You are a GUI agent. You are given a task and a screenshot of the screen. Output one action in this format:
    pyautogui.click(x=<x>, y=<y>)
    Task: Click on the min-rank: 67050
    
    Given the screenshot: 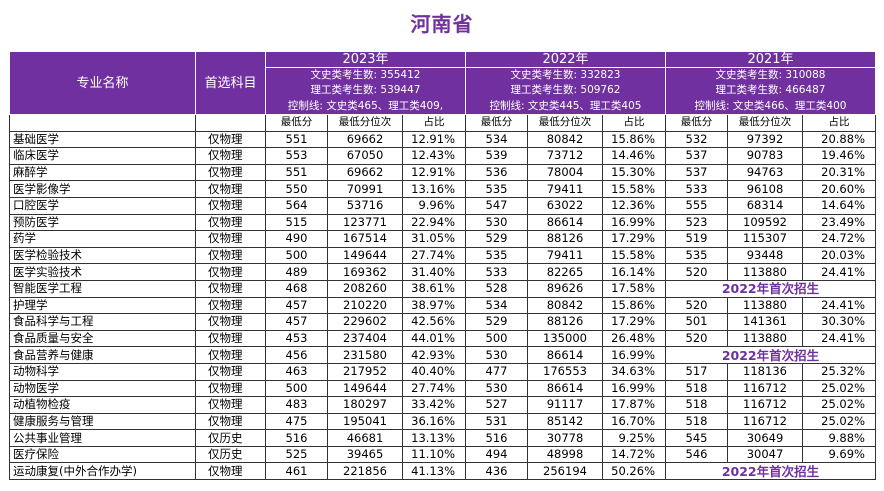 What is the action you would take?
    pyautogui.click(x=365, y=156)
    